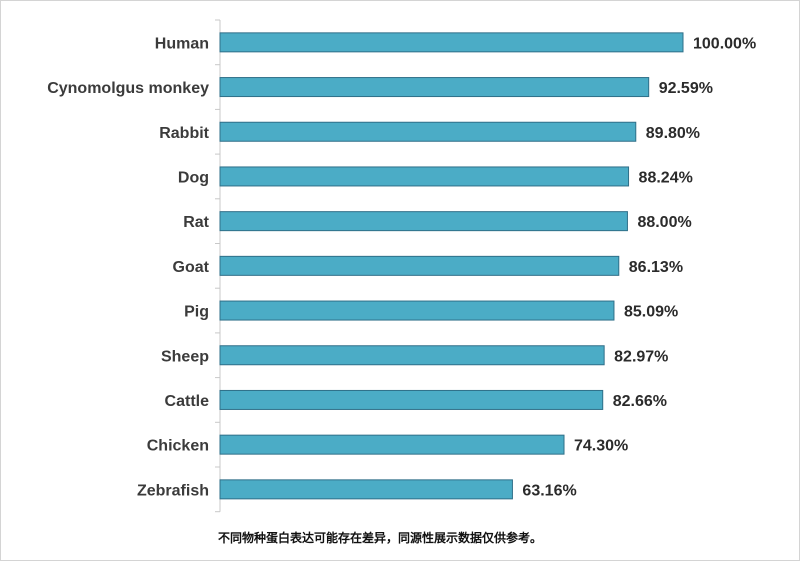 This screenshot has width=800, height=561. What do you see at coordinates (724, 43) in the screenshot?
I see `value-label: 100.00%` at bounding box center [724, 43].